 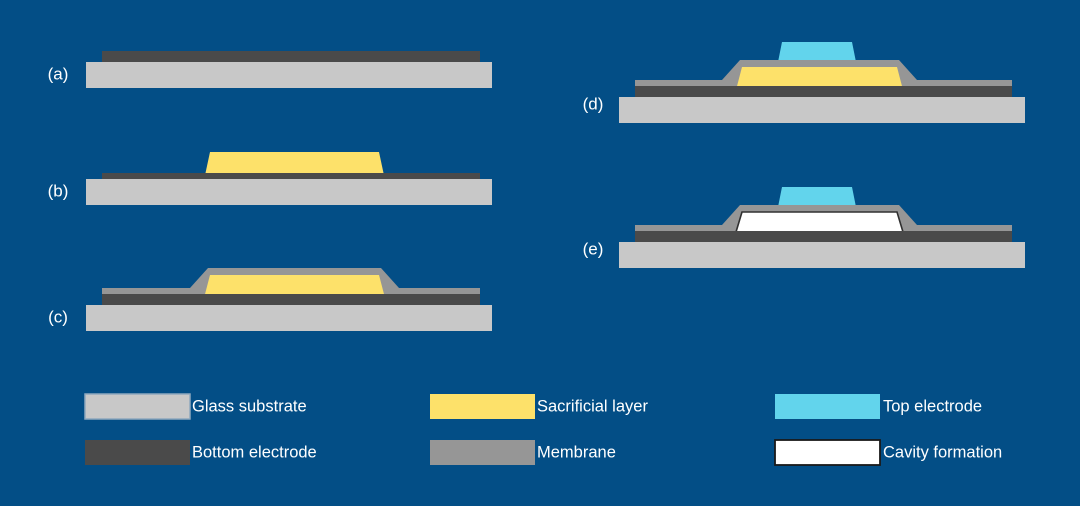 What do you see at coordinates (291, 178) in the screenshot?
I see `panel-b-bottom-electrode` at bounding box center [291, 178].